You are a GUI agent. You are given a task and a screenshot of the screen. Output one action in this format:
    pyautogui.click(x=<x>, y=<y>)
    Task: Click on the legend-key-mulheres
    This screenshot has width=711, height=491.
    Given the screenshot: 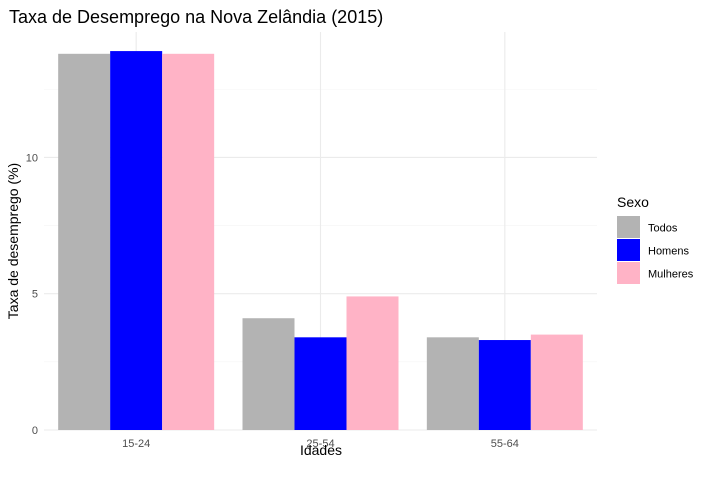 What is the action you would take?
    pyautogui.click(x=628, y=273)
    